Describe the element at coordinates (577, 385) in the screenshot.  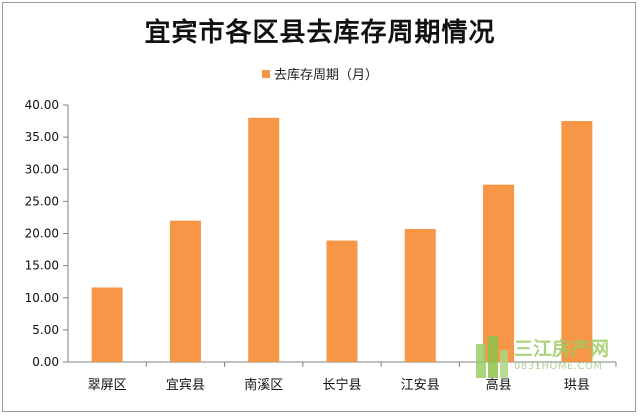
I see `x-category-label: 珙县` at that location.